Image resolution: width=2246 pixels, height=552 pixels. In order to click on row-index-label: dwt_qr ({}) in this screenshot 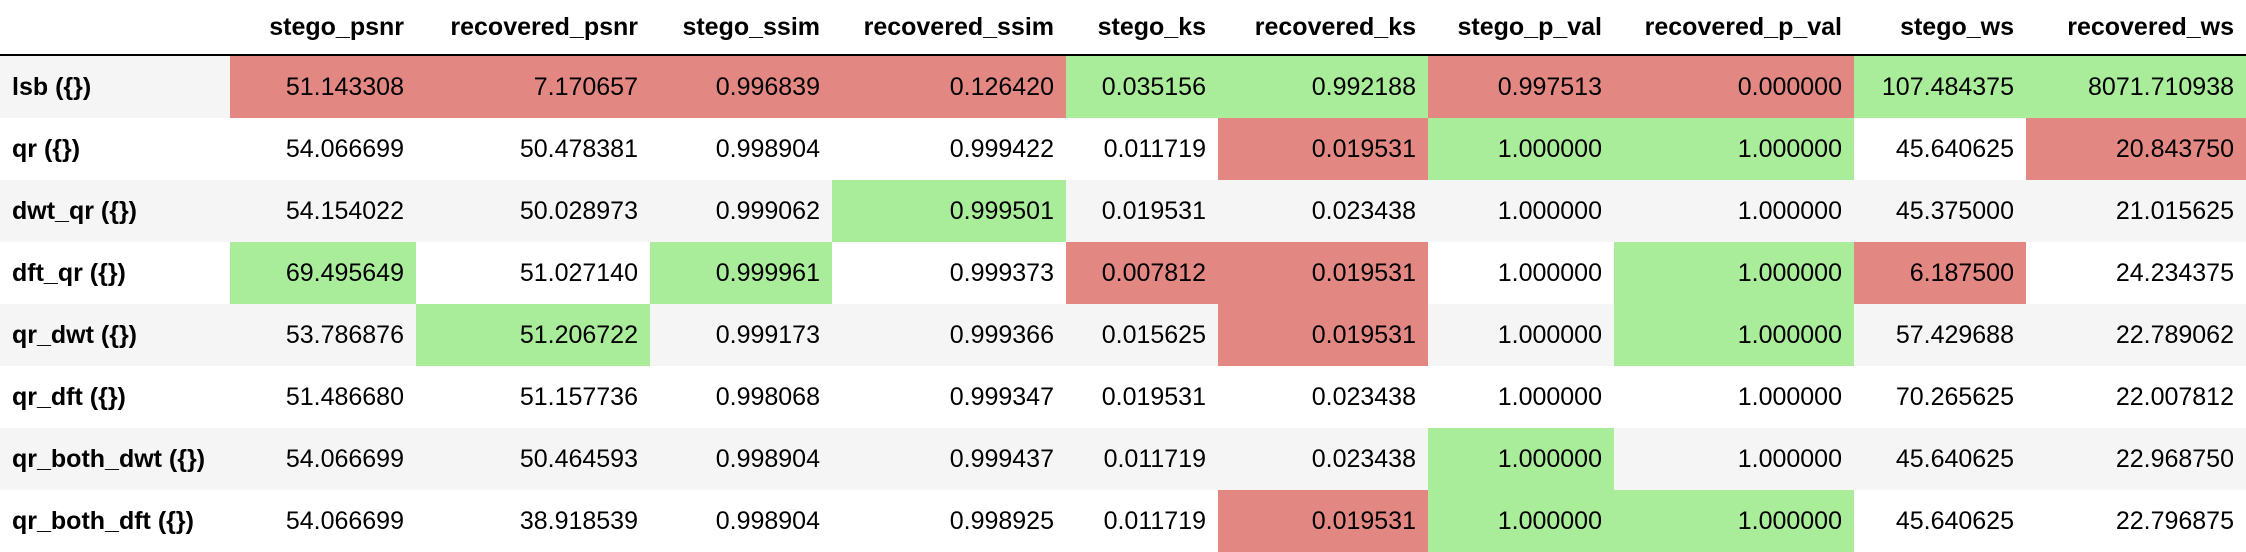, I will do `click(115, 211)`.